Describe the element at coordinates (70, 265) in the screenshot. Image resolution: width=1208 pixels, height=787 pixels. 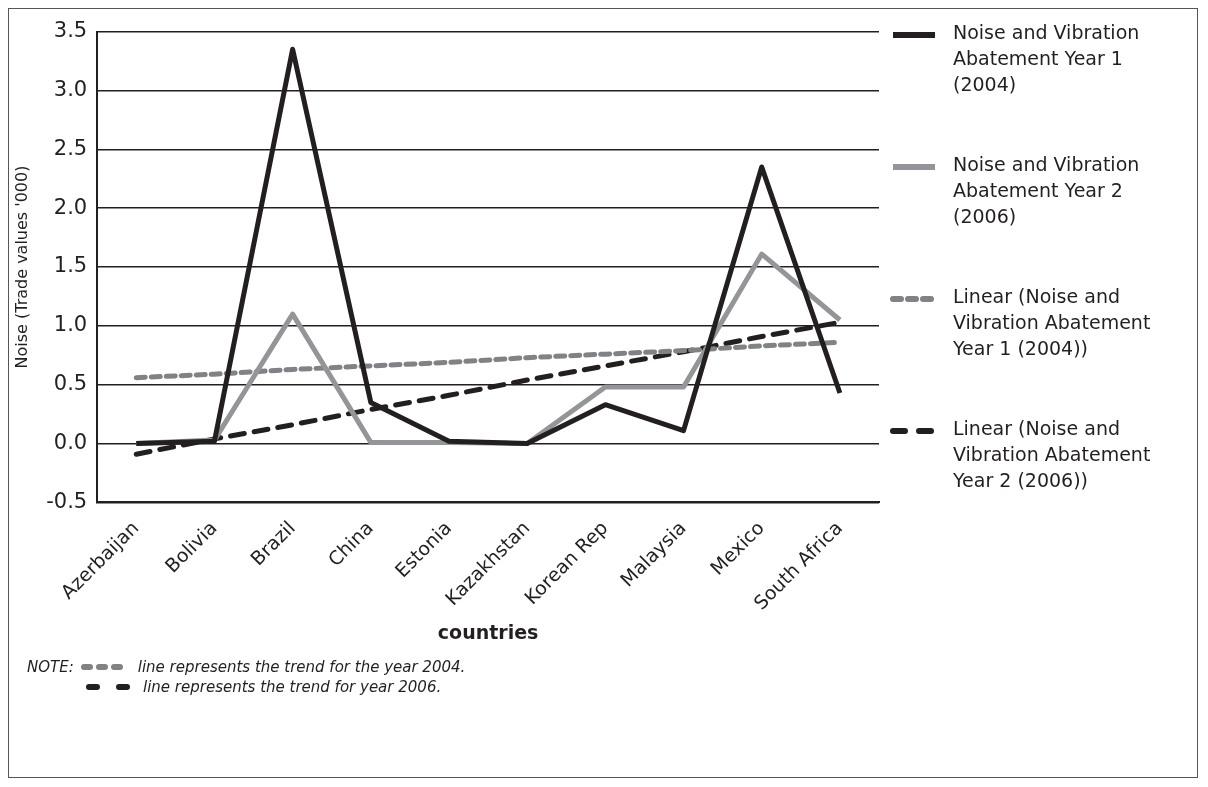
I see `y-tick-label: 1.5` at that location.